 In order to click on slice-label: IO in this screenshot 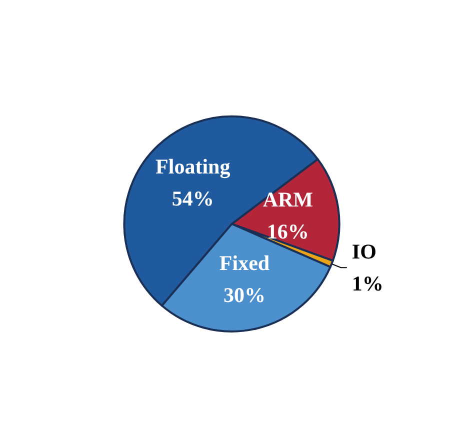, I will do `click(364, 252)`.